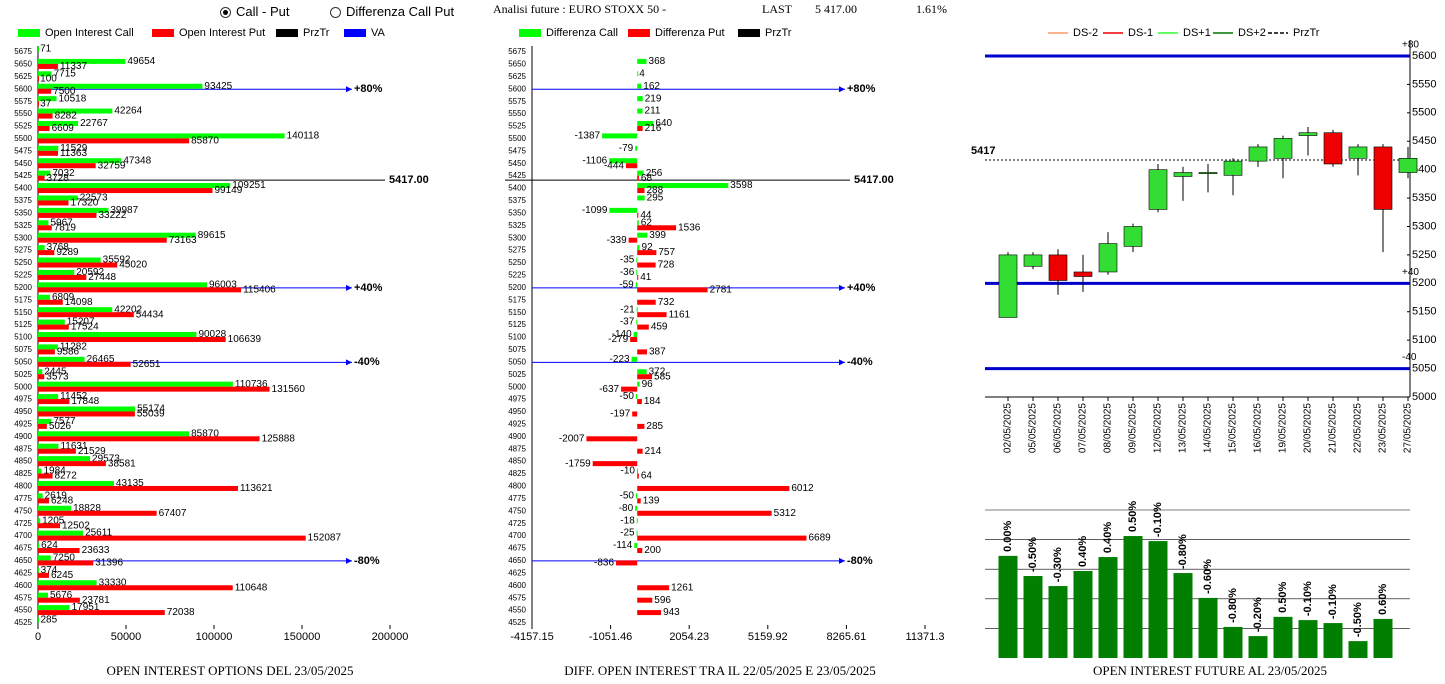 This screenshot has height=684, width=1445. What do you see at coordinates (646, 277) in the screenshot?
I see `value-label: 41` at bounding box center [646, 277].